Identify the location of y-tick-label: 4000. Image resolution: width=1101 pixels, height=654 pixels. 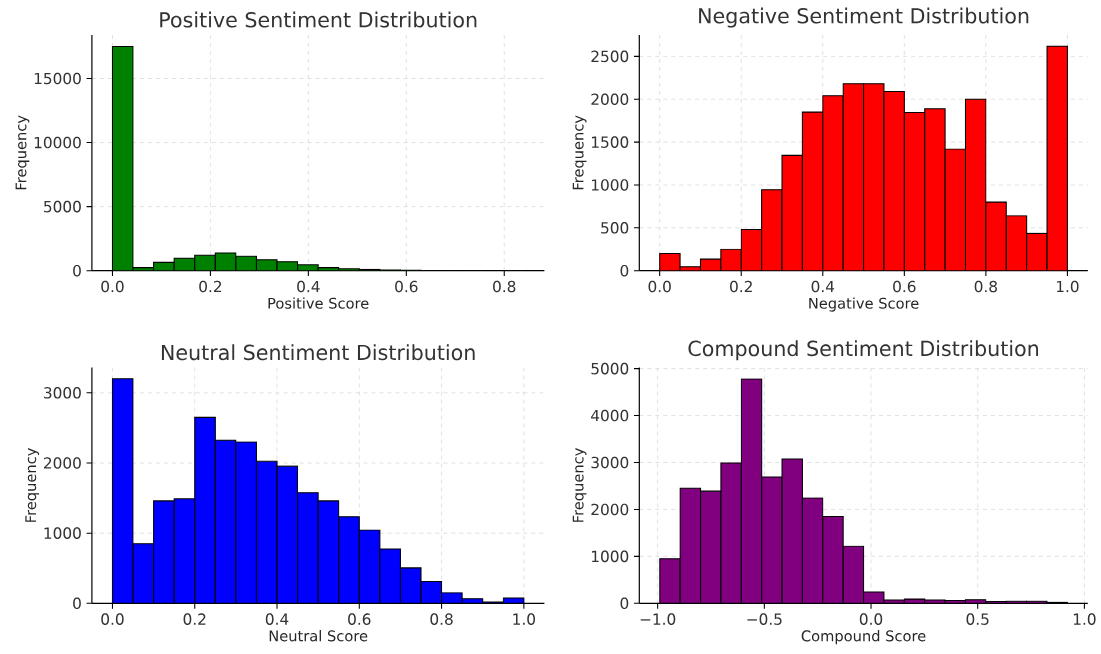
(610, 415).